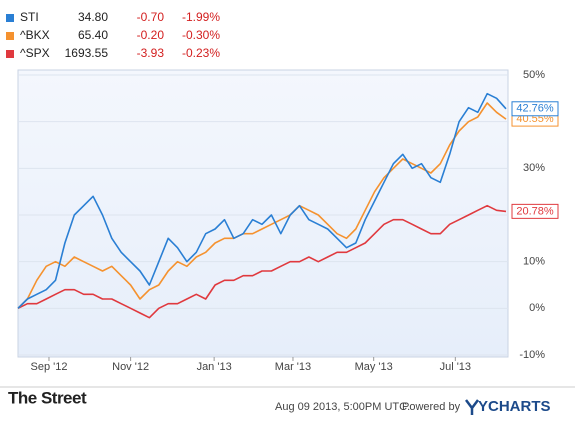  Describe the element at coordinates (374, 367) in the screenshot. I see `x-tick-label: May '13` at that location.